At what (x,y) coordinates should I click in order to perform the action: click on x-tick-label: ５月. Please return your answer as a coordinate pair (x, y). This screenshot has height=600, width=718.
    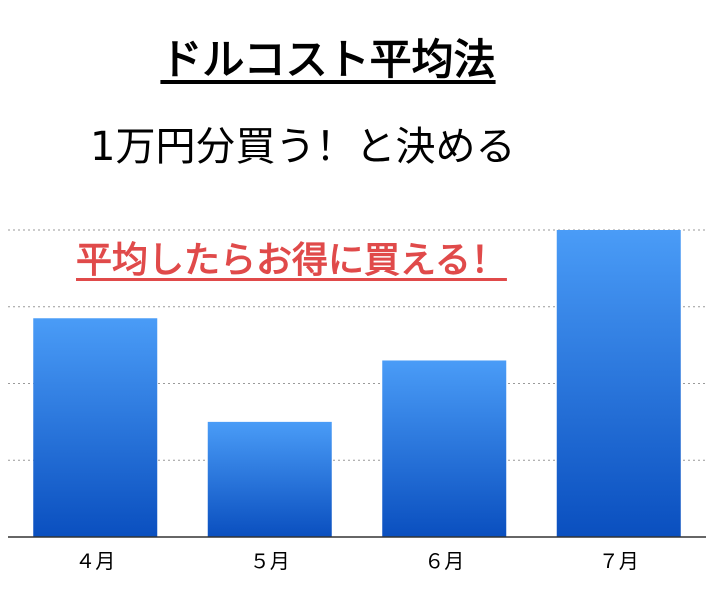
    Looking at the image, I should click on (270, 561).